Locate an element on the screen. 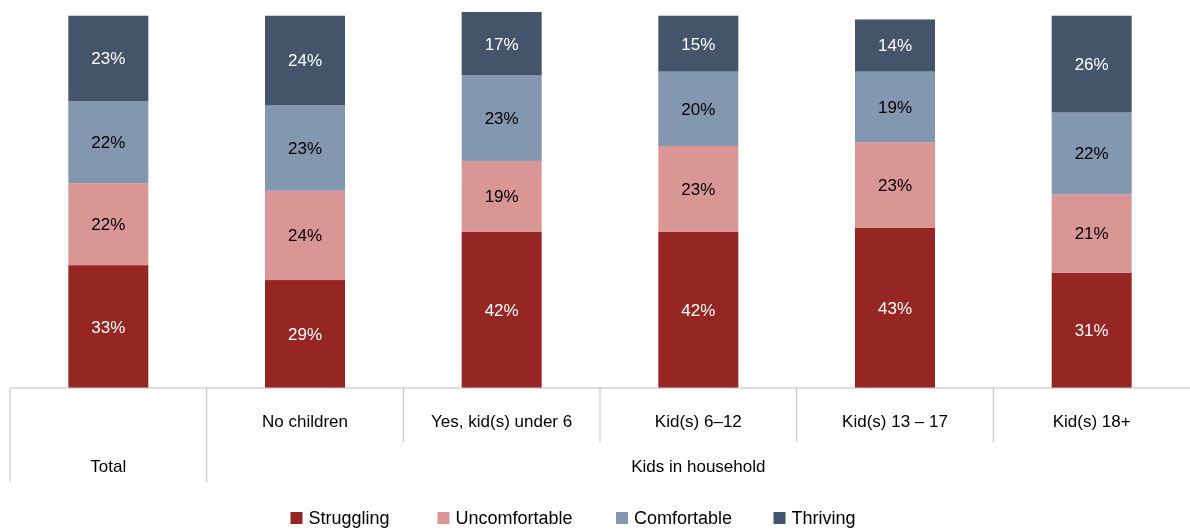  data-label: 33% is located at coordinates (108, 327).